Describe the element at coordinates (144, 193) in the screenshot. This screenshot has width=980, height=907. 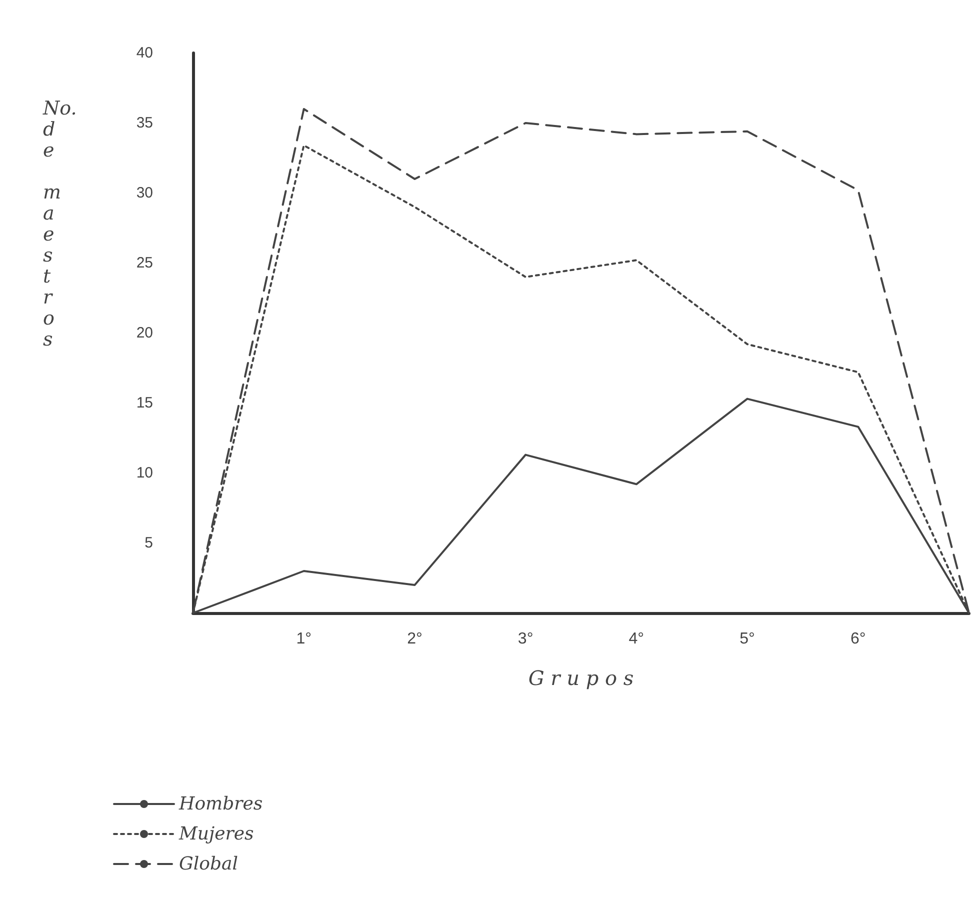
I see `y-tick-label: 30` at that location.